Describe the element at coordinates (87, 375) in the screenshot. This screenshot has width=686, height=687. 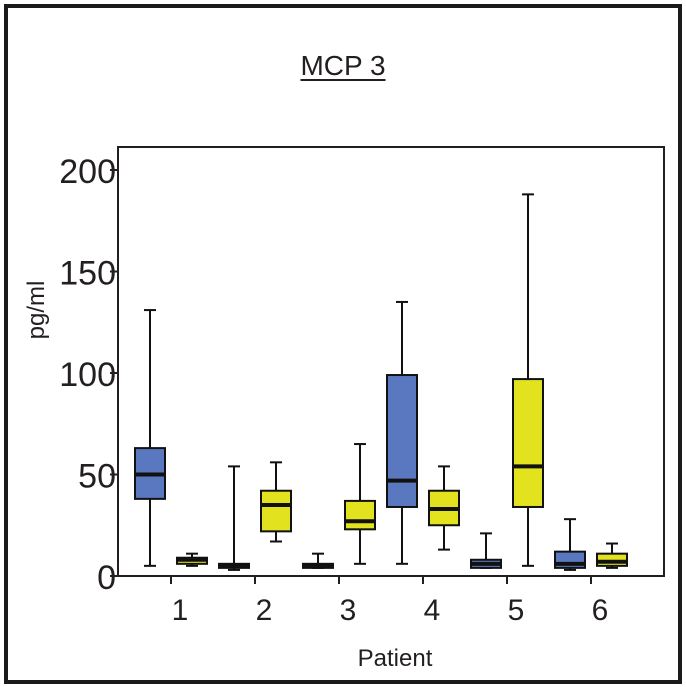
I see `y-tick-label: 100` at that location.